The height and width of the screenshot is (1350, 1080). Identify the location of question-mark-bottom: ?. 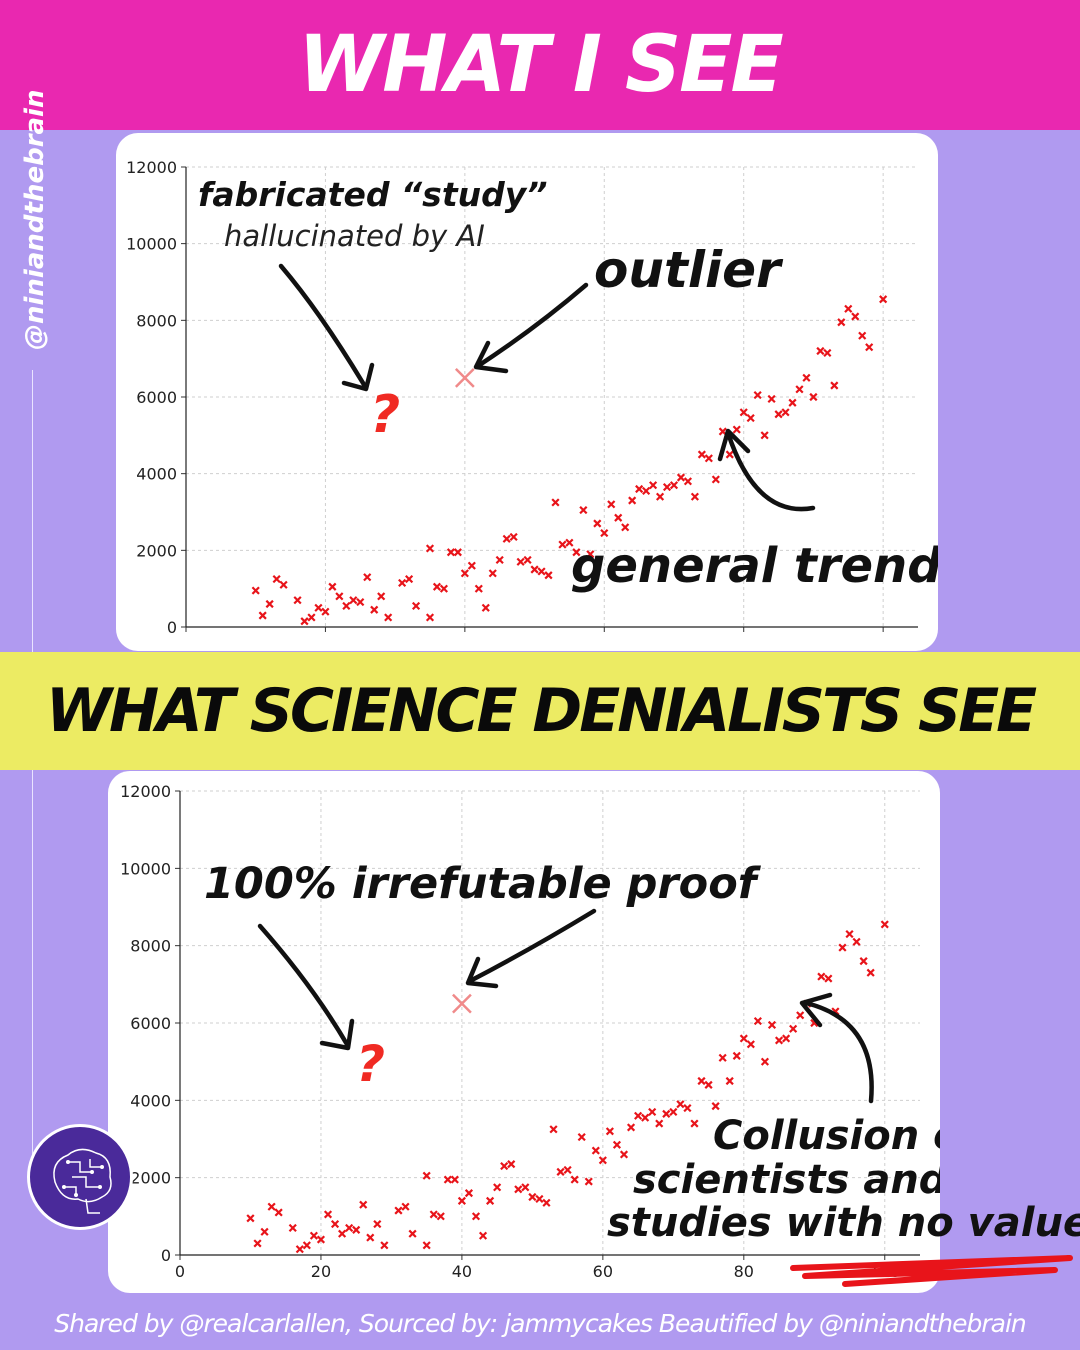
(371, 1064).